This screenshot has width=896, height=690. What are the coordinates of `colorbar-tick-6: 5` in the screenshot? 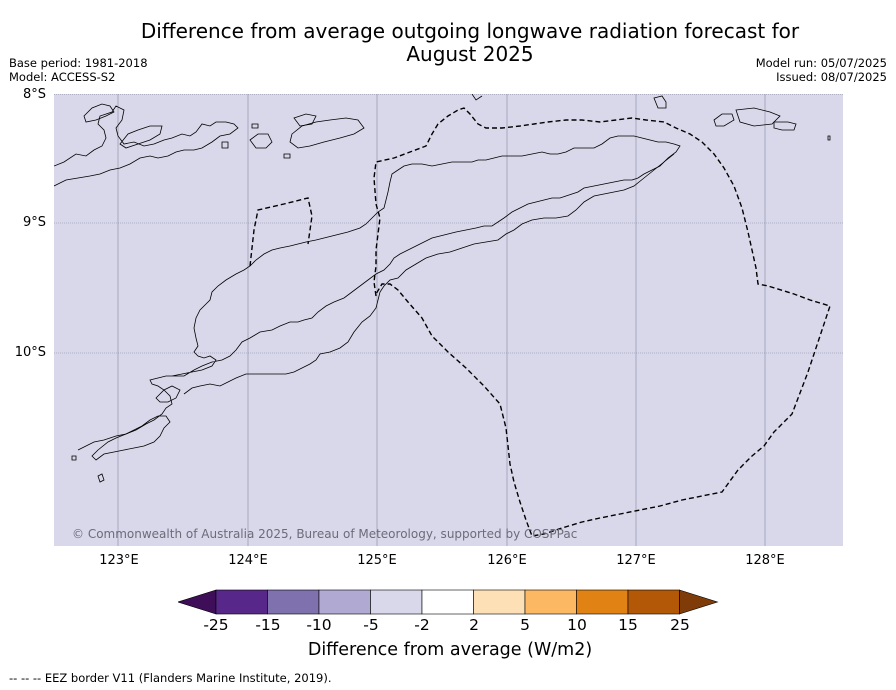 It's located at (525, 625).